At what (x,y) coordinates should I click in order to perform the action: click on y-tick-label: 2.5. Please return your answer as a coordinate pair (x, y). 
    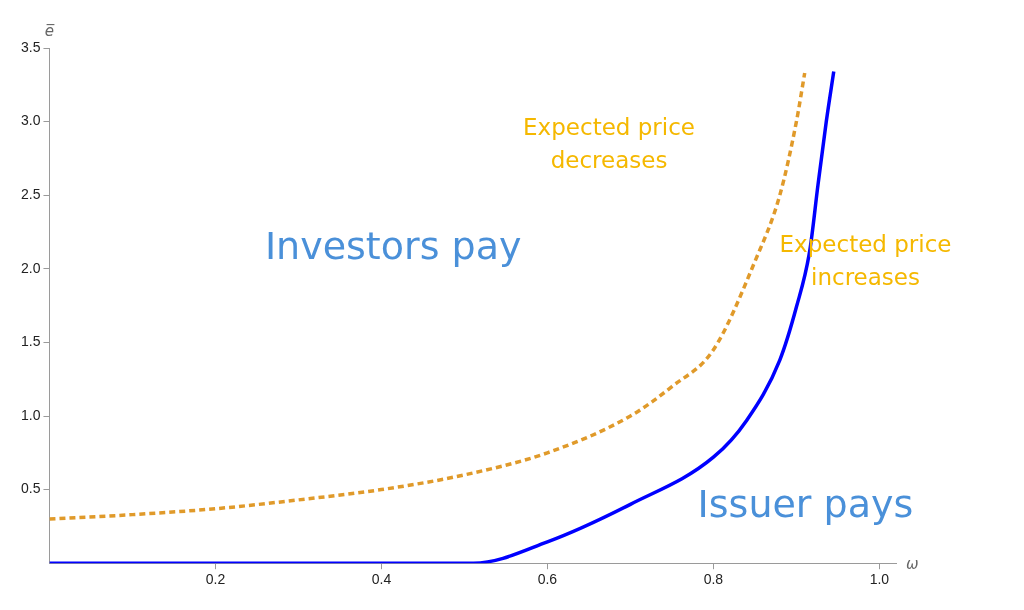
    Looking at the image, I should click on (30, 194).